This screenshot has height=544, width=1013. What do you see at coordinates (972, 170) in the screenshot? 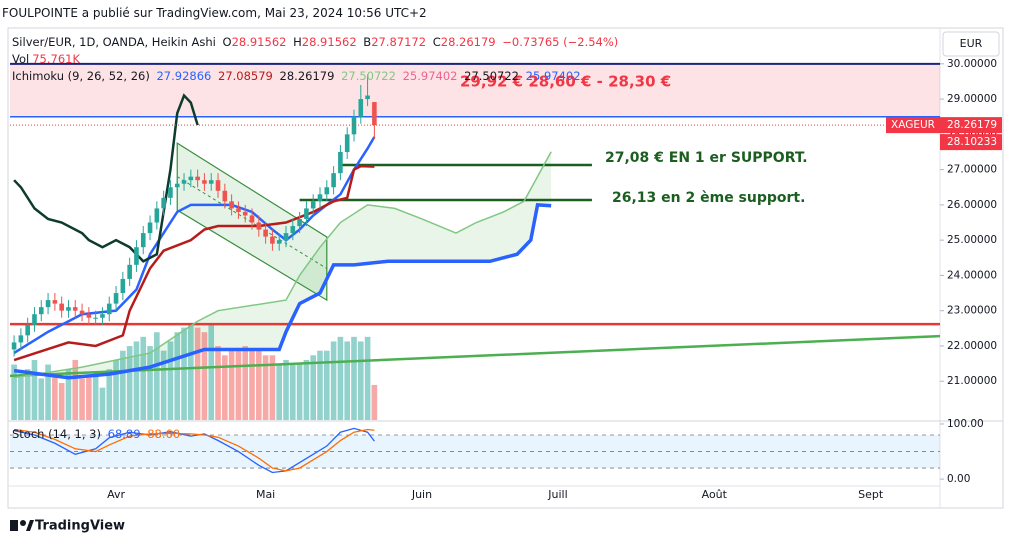
I see `y-tick-label: 27.00000` at bounding box center [972, 170].